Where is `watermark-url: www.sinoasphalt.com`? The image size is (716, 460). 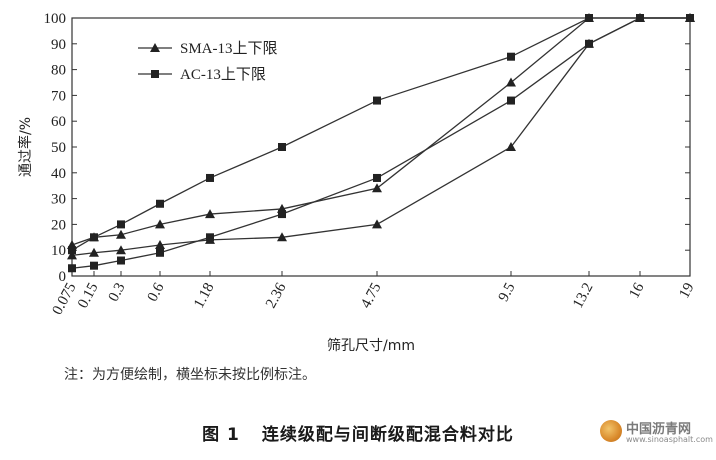 watermark-url: www.sinoasphalt.com is located at coordinates (669, 439).